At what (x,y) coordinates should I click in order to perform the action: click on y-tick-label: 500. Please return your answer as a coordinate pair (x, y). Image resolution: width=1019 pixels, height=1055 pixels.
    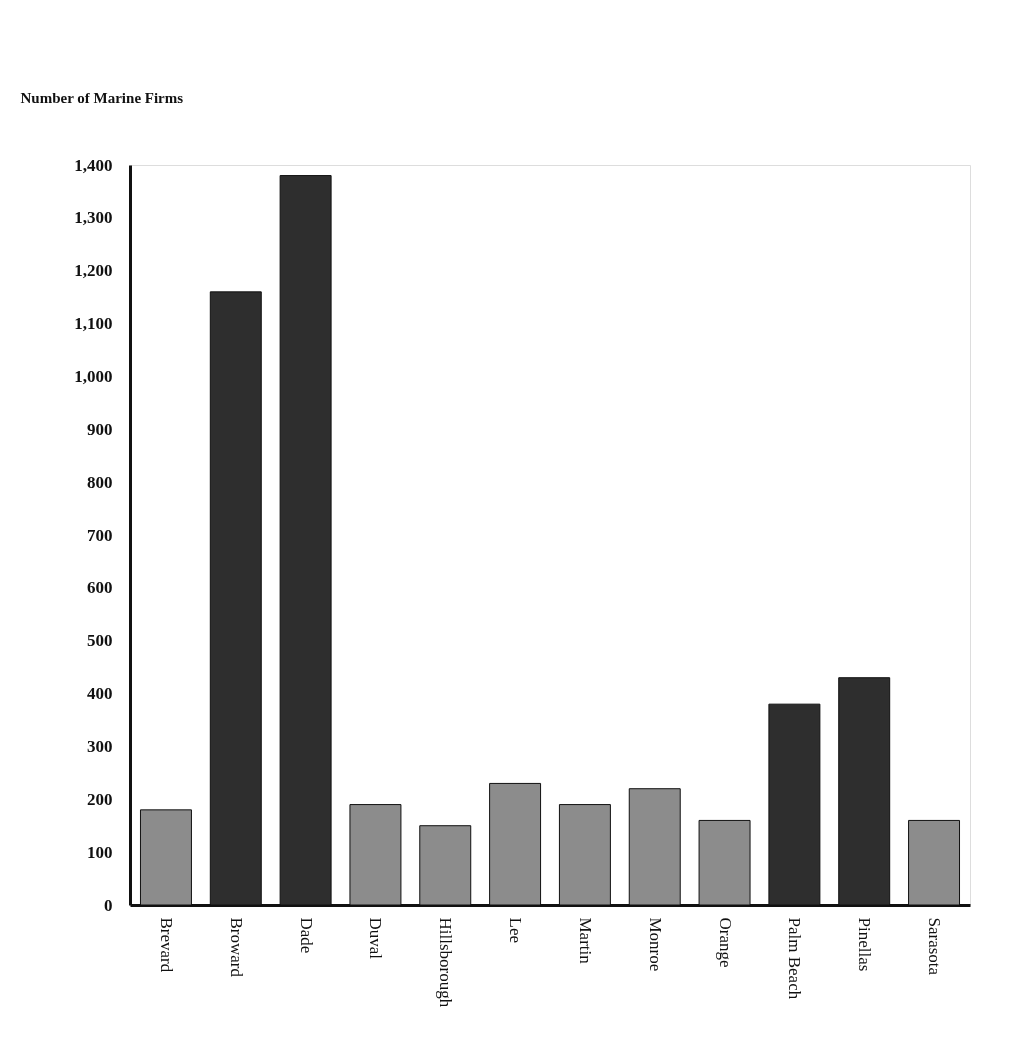
    Looking at the image, I should click on (100, 641).